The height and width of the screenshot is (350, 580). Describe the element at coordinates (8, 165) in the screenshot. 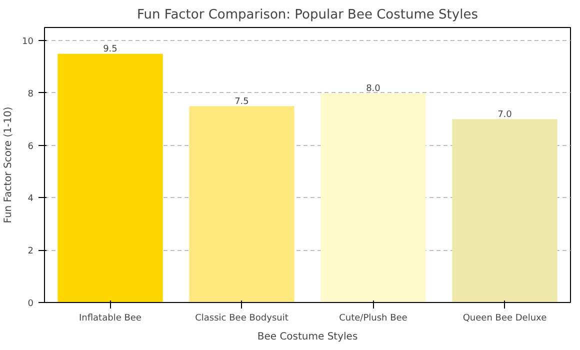

I see `y-axis-title: Fun Factor Score (1-10)` at that location.